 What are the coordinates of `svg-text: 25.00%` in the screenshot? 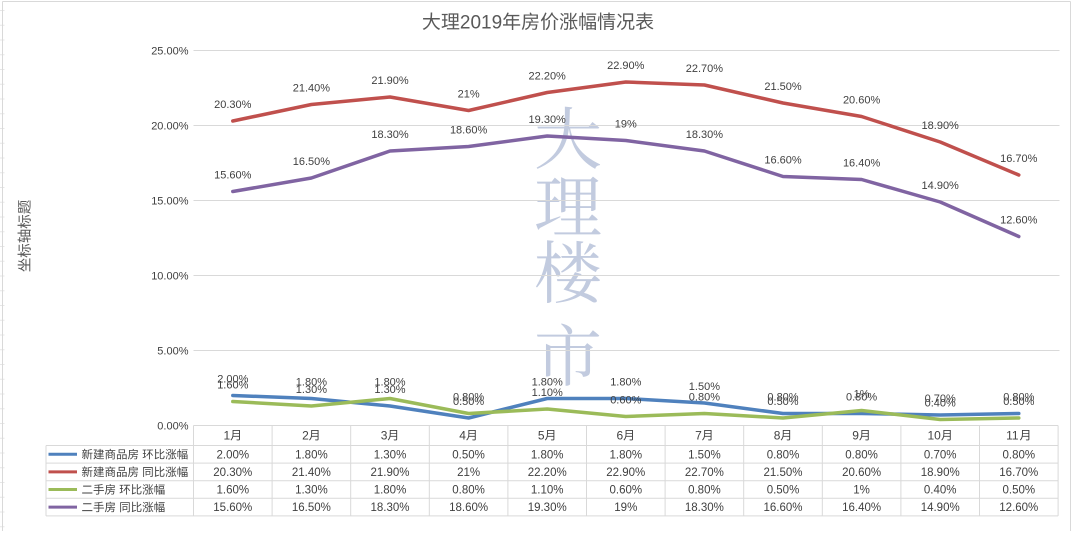 It's located at (170, 52).